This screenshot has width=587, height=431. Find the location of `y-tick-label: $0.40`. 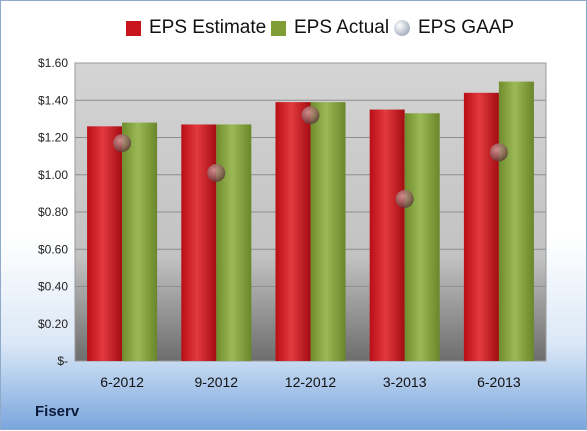

y-tick-label: $0.40 is located at coordinates (53, 287).